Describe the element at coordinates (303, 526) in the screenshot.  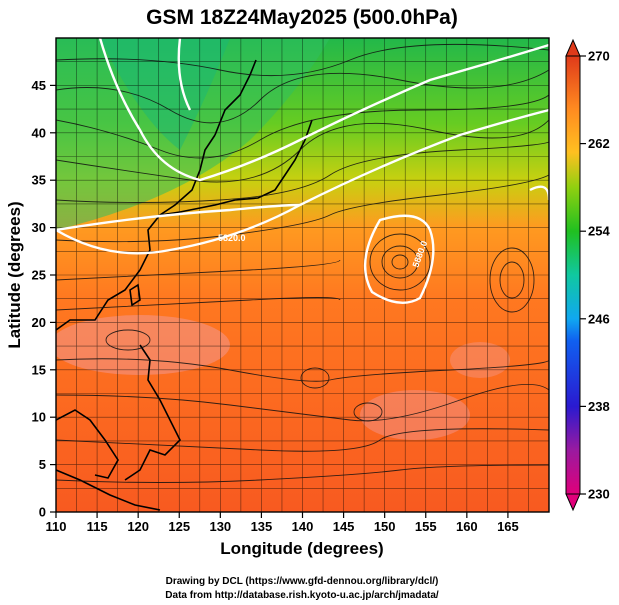
I see `x-tick-label: 140` at that location.